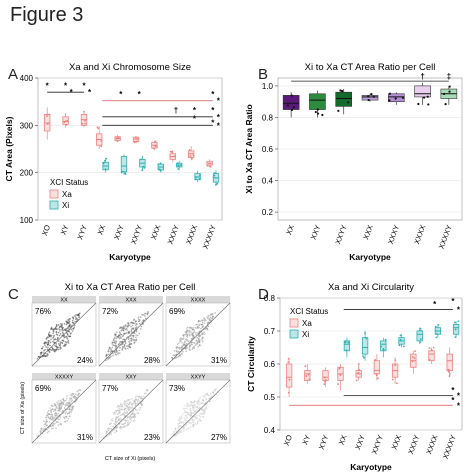 The image size is (474, 474). Describe the element at coordinates (54, 205) in the screenshot. I see `legend-swatch-xi` at that location.